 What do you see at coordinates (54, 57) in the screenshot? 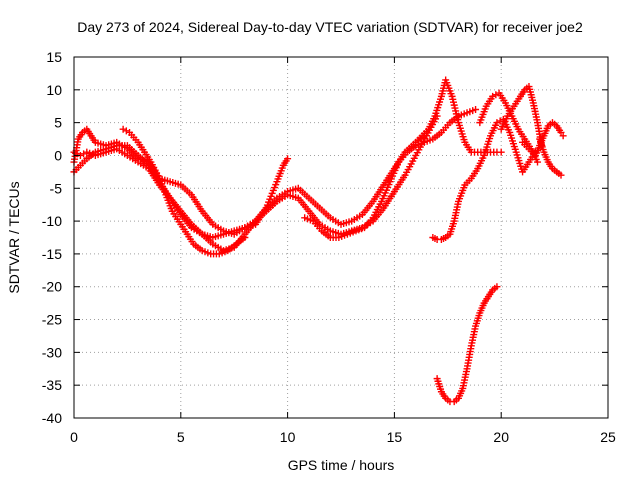
I see `y-tick-label: 15` at bounding box center [54, 57].